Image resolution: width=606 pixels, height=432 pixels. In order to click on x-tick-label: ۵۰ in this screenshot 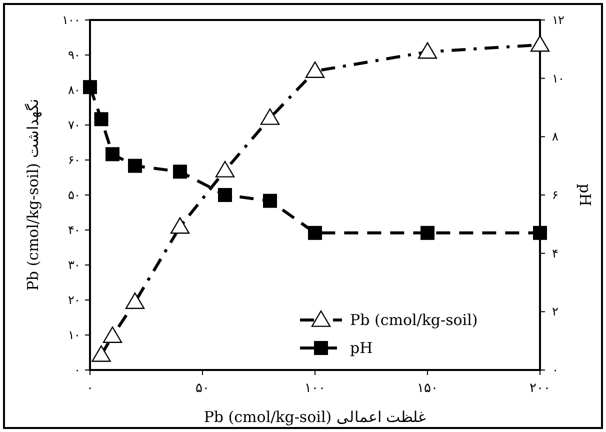, I will do `click(203, 388)`.